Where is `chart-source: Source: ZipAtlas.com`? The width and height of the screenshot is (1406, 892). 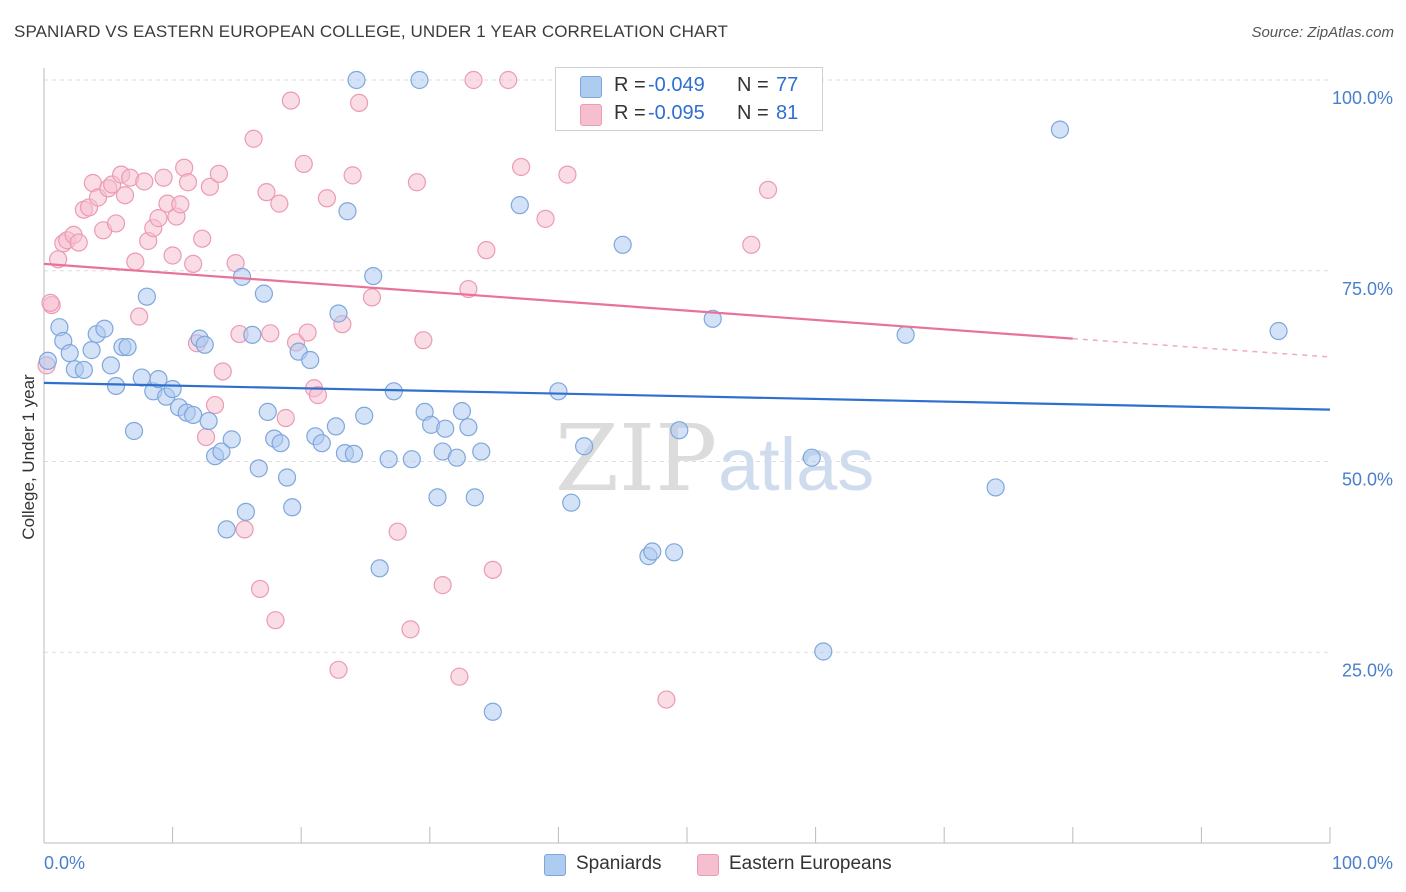 chart-source: Source: ZipAtlas.com is located at coordinates (1322, 32).